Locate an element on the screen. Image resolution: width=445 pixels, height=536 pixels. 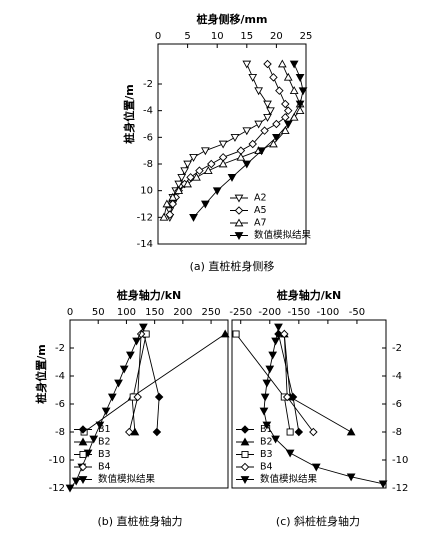
y-tick-label: -6 is located at coordinates (148, 137).